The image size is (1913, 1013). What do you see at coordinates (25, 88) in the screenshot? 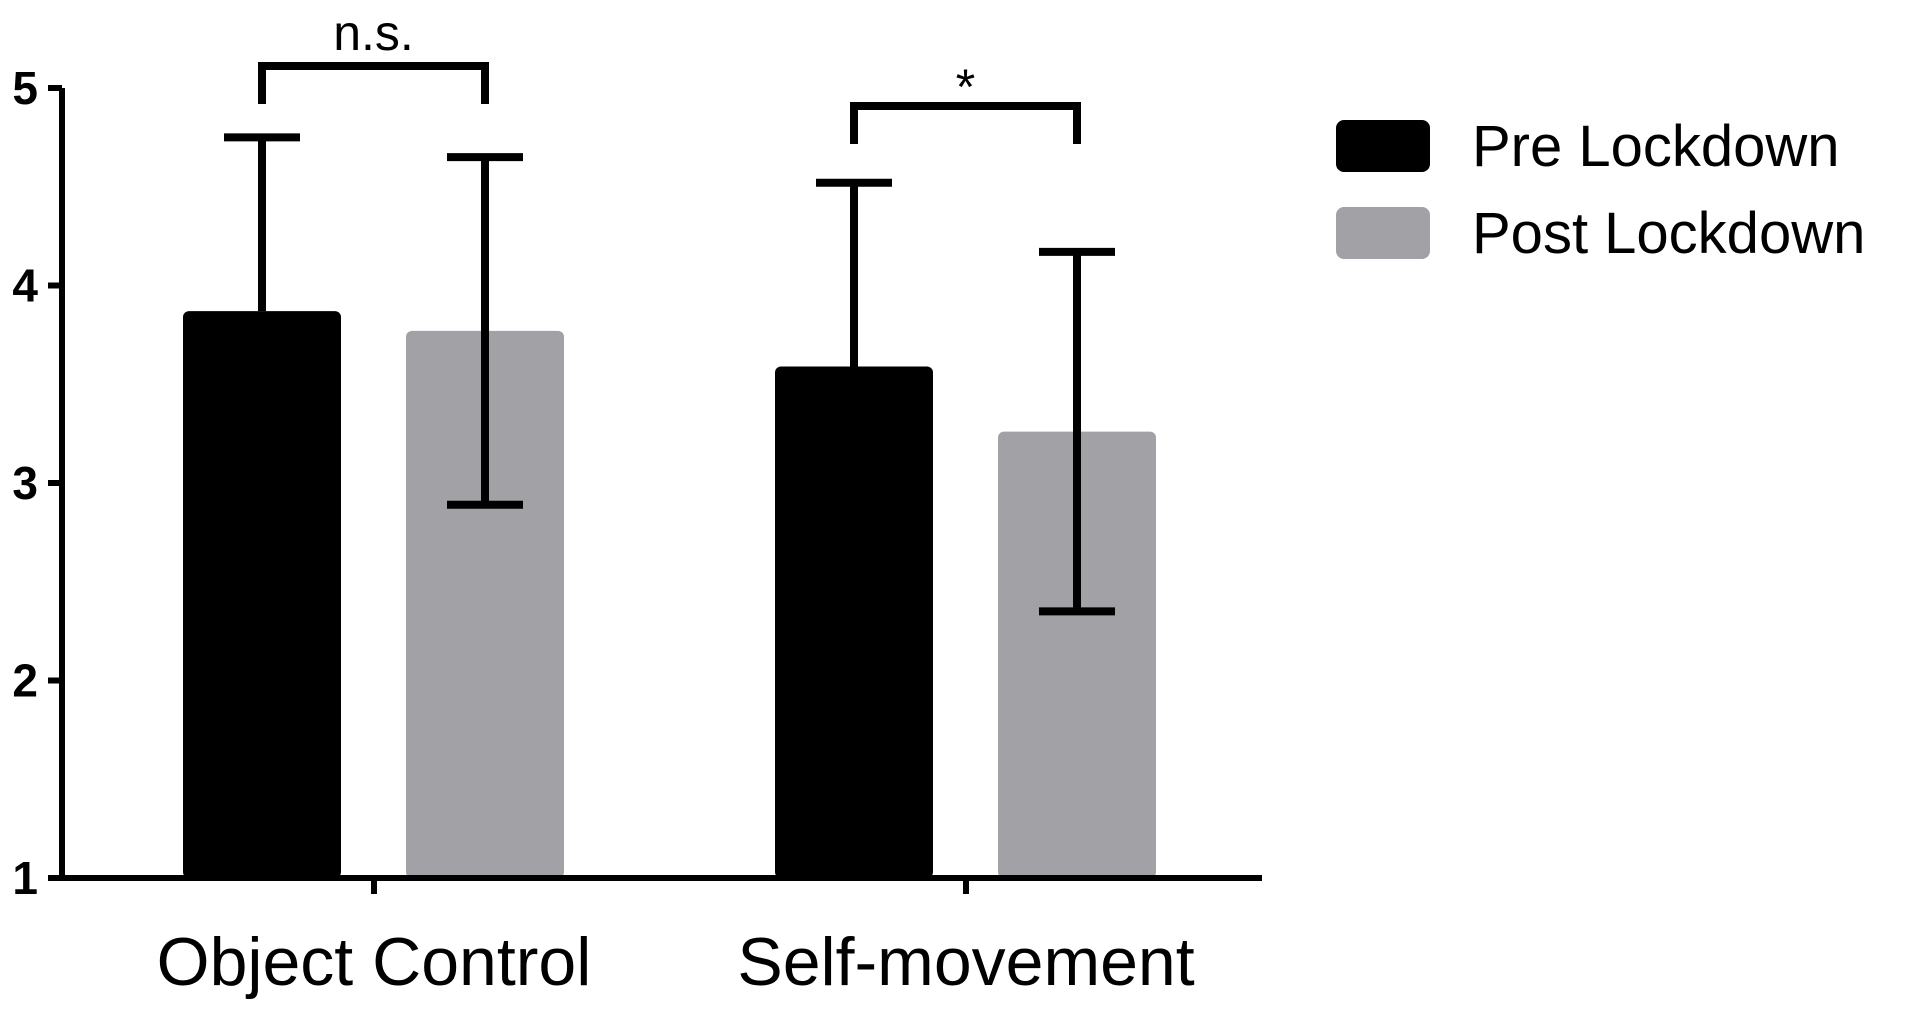
I see `y-tick-label-4: 5` at bounding box center [25, 88].